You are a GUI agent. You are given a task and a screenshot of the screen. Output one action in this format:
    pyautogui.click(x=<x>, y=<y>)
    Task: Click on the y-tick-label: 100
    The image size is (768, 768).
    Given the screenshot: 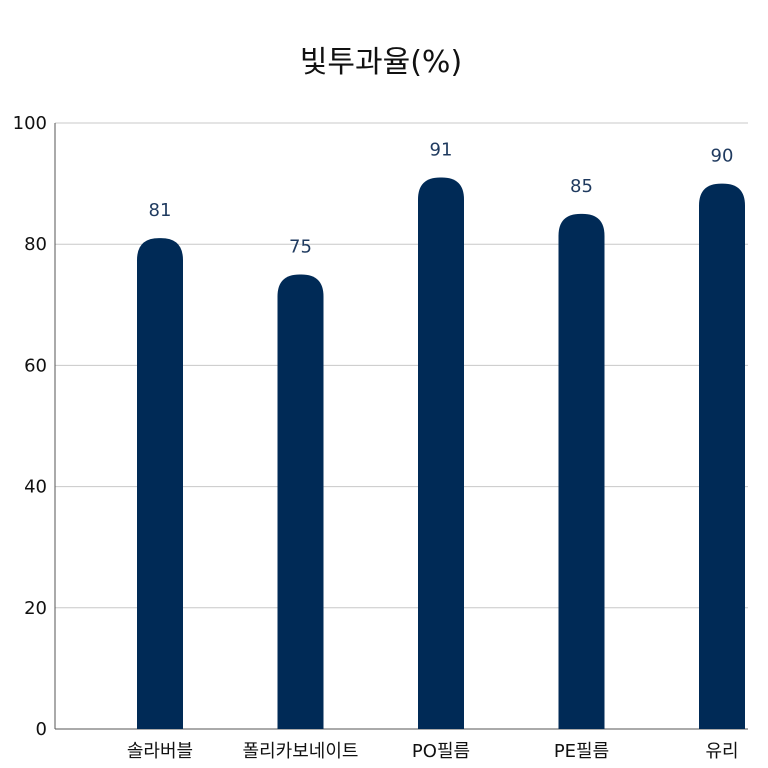 What is the action you would take?
    pyautogui.click(x=30, y=123)
    